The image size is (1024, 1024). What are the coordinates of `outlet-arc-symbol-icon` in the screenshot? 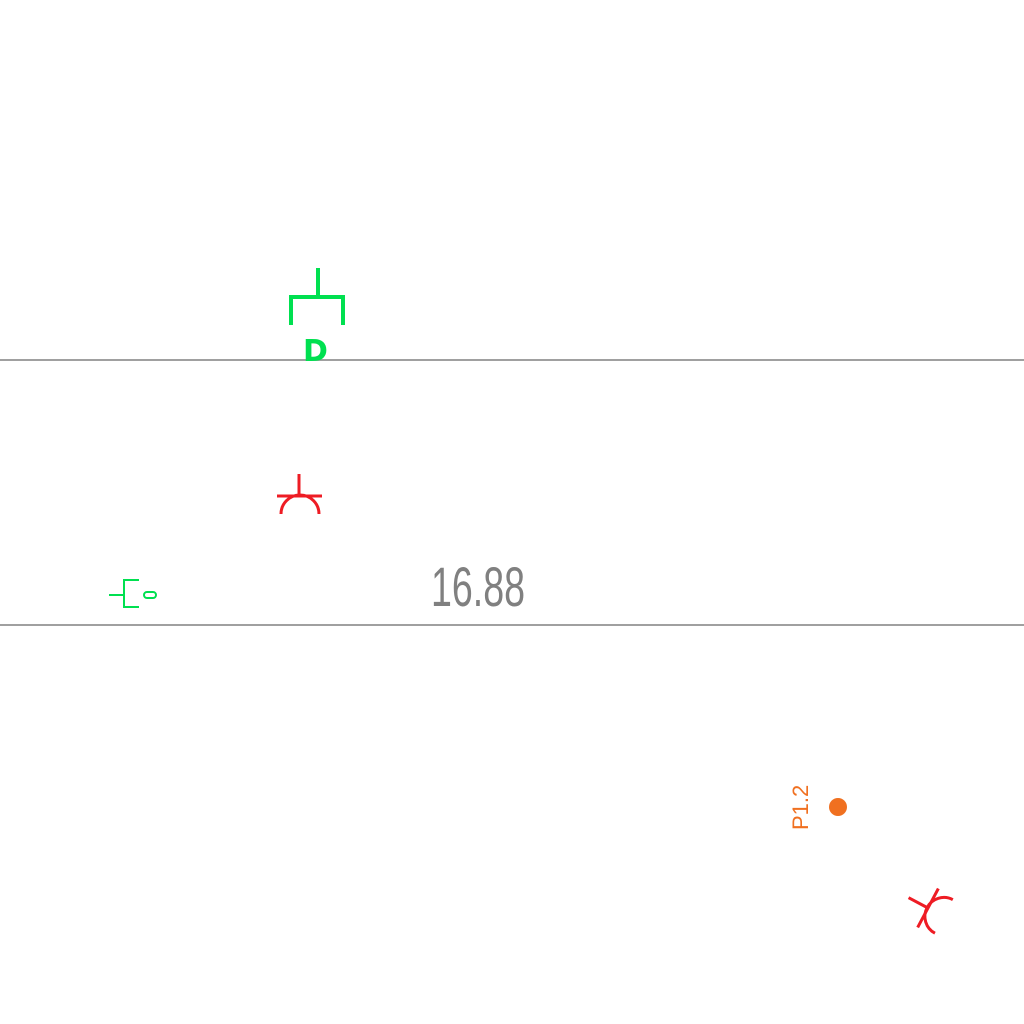 It's located at (299, 494).